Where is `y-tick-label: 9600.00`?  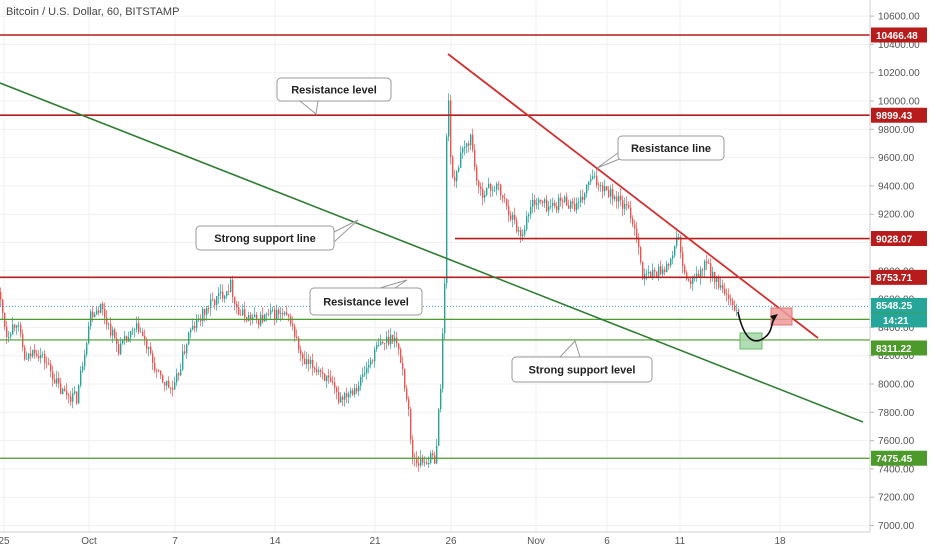
y-tick-label: 9600.00 is located at coordinates (896, 158).